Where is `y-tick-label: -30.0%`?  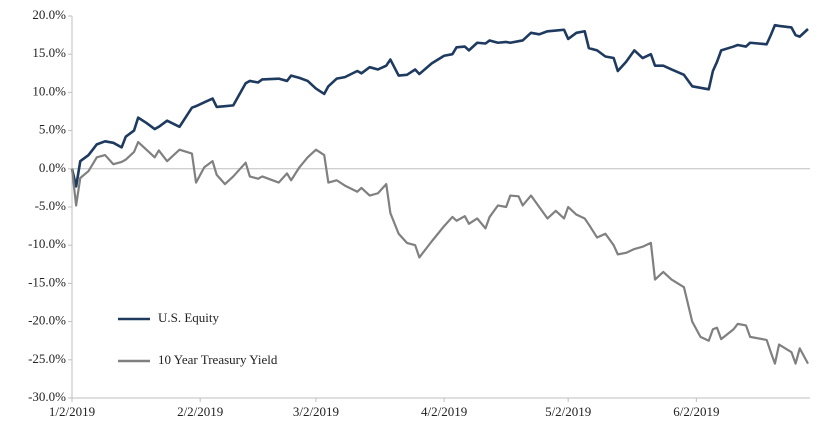 y-tick-label: -30.0% is located at coordinates (47, 396).